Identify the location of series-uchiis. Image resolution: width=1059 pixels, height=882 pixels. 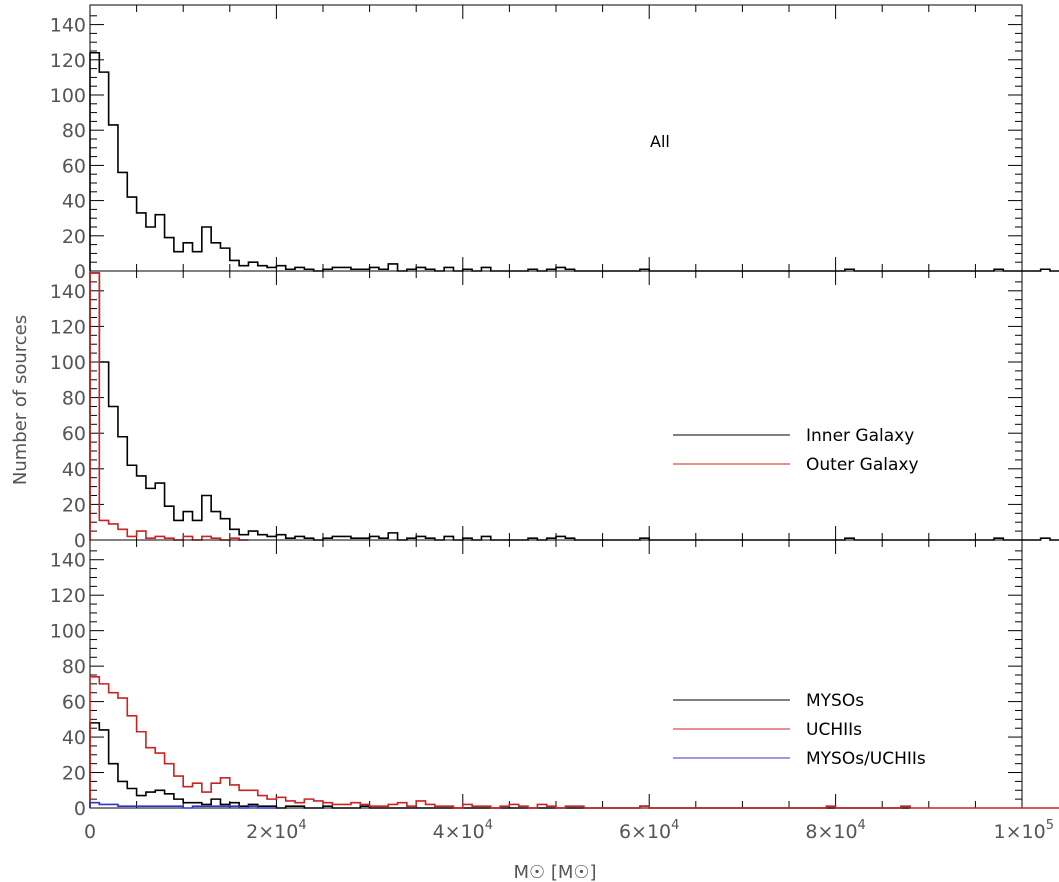
(574, 742).